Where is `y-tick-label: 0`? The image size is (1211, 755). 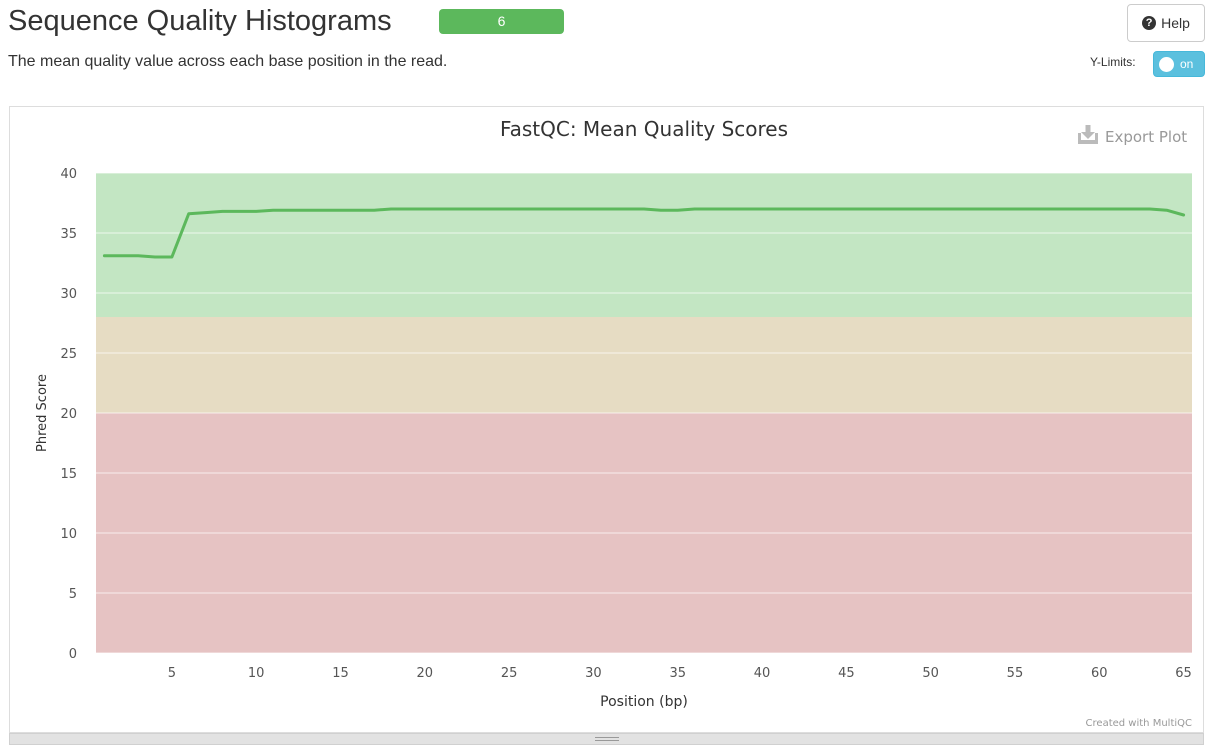
y-tick-label: 0 is located at coordinates (73, 654).